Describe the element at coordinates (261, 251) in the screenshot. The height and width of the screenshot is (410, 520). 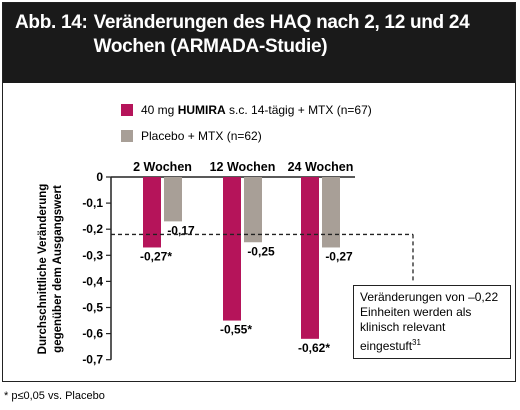
I see `data-label: -0,25` at that location.